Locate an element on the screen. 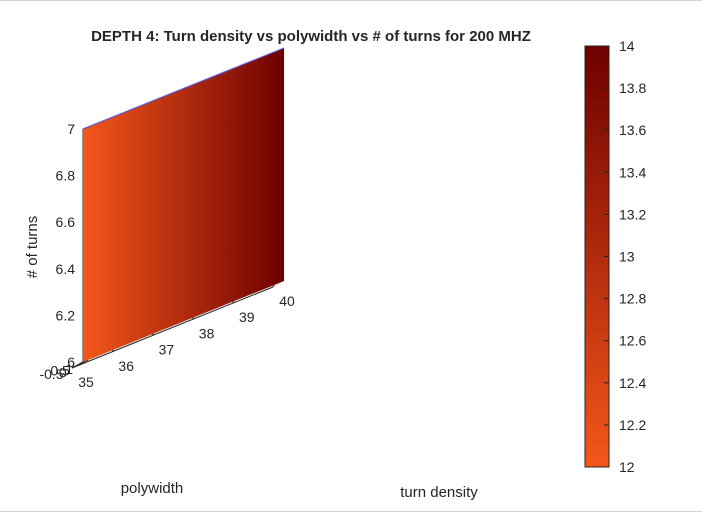 The height and width of the screenshot is (516, 702). side-wall-grid-line is located at coordinates (278, 284).